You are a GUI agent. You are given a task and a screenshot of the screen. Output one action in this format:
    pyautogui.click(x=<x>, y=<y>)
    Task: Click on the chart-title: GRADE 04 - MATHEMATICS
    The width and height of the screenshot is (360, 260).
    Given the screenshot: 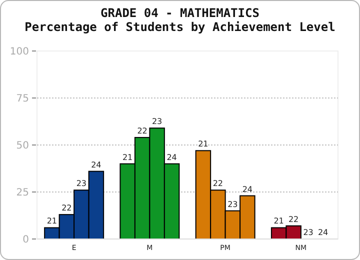 What is the action you would take?
    pyautogui.click(x=180, y=13)
    